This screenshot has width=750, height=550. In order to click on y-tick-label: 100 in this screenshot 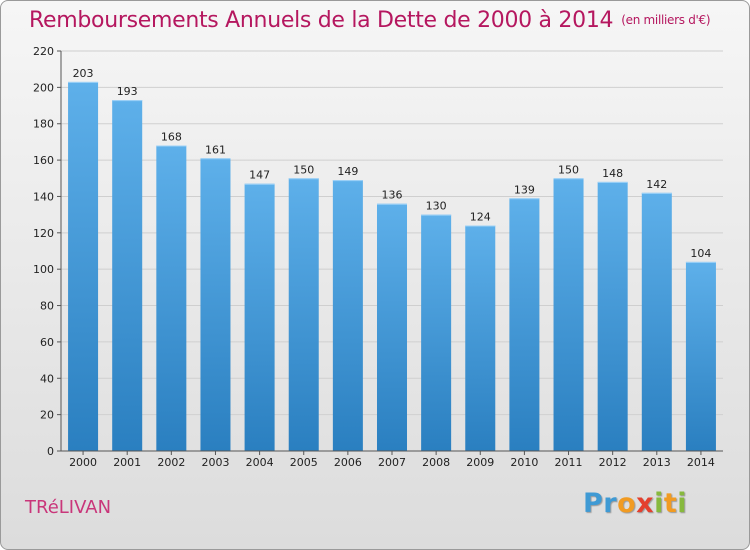, I will do `click(43, 269)`.